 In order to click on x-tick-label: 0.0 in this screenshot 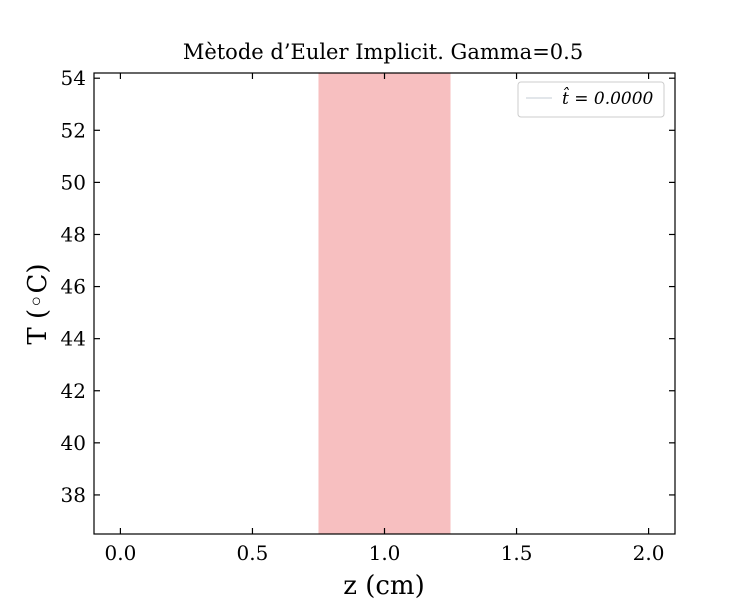, I will do `click(121, 553)`.